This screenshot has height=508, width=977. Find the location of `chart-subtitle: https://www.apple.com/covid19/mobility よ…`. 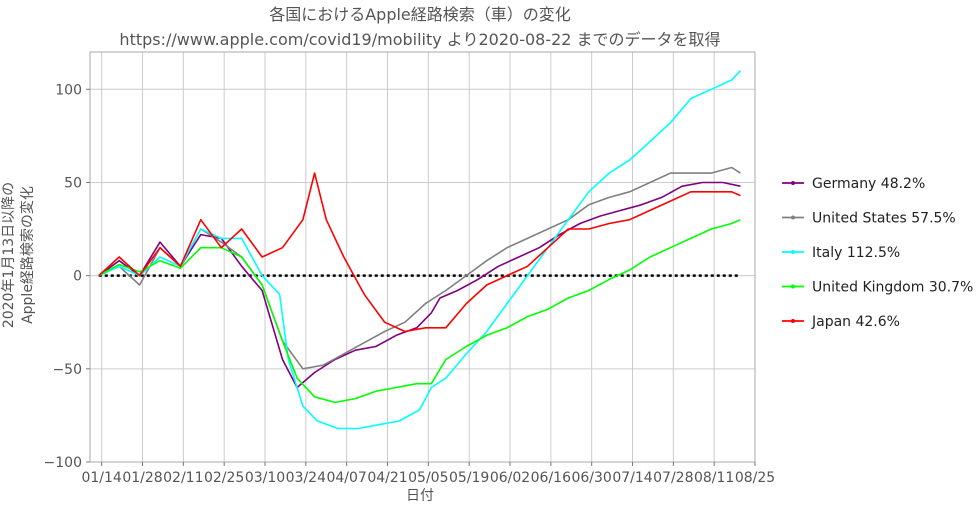

chart-subtitle: https://www.apple.com/covid19/mobility よ… is located at coordinates (419, 39).